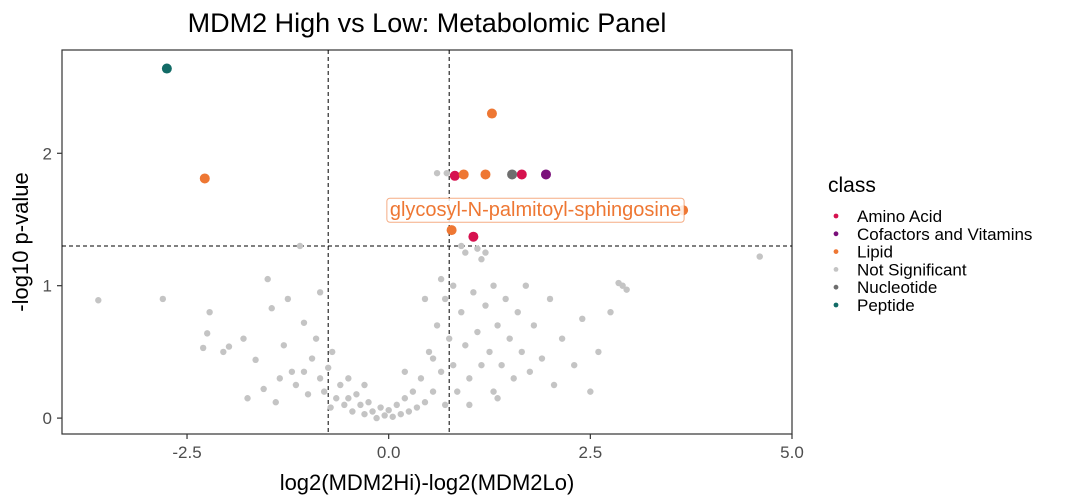 This screenshot has width=1080, height=504. I want to click on annotation-label: glycosyl-N-palmitoyl-sphingosine, so click(535, 210).